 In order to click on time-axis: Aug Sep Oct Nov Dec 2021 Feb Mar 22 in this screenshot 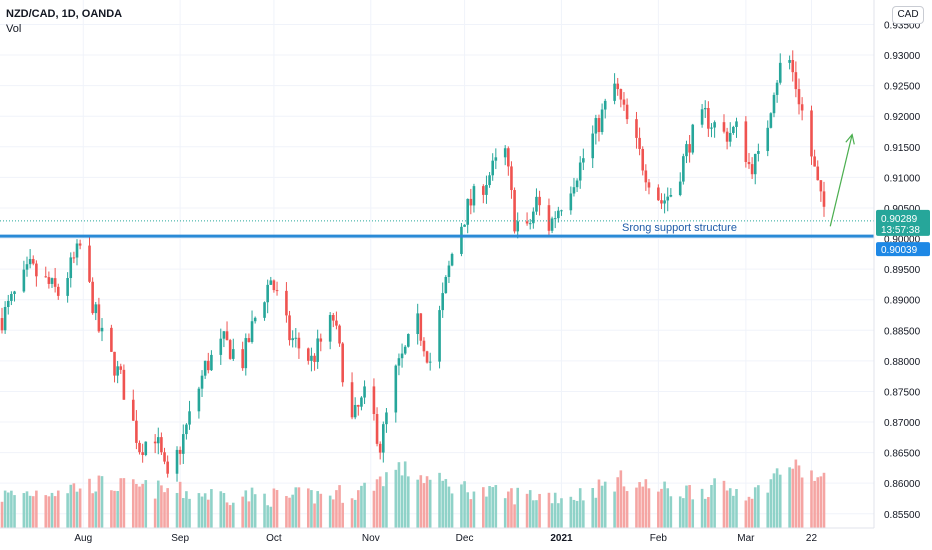, I will do `click(437, 535)`.